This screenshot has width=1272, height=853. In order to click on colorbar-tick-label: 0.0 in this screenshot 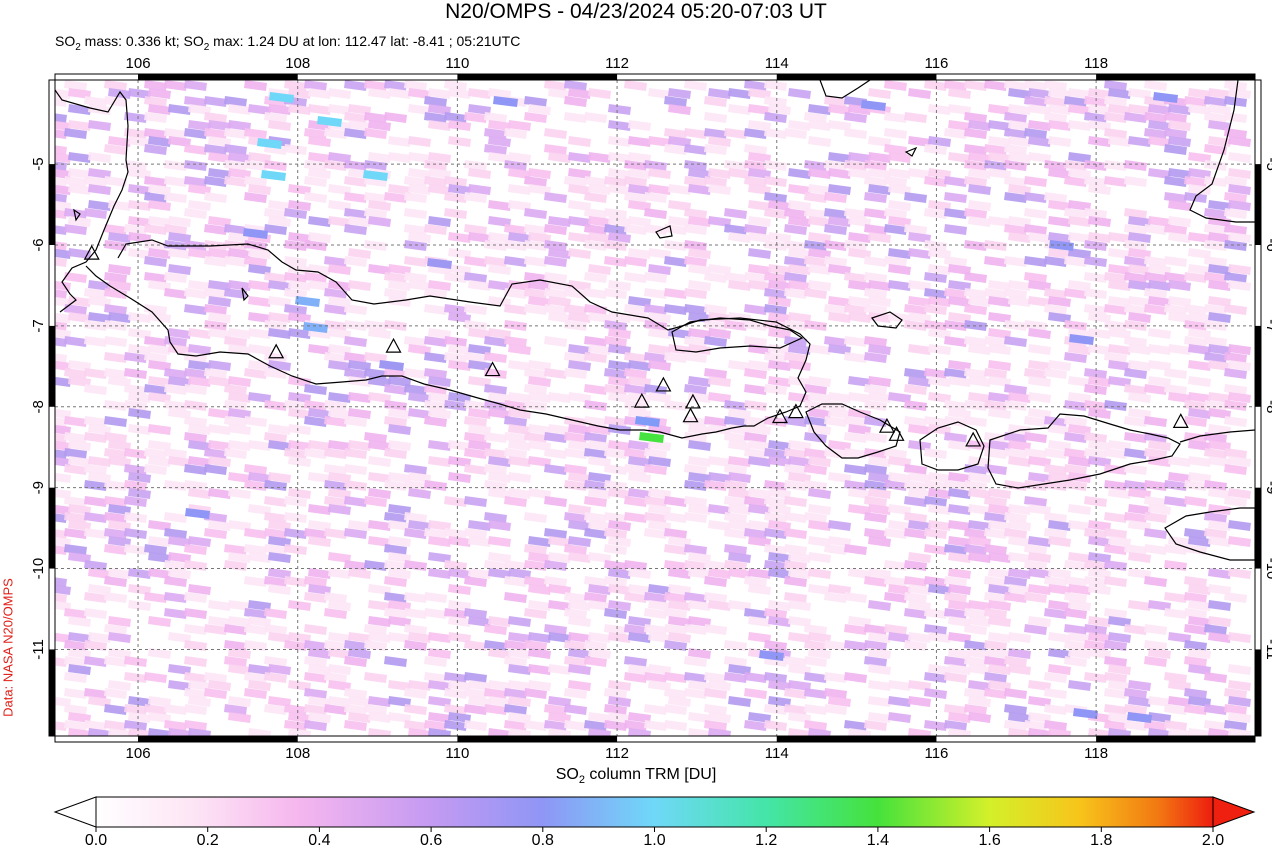, I will do `click(96, 840)`.